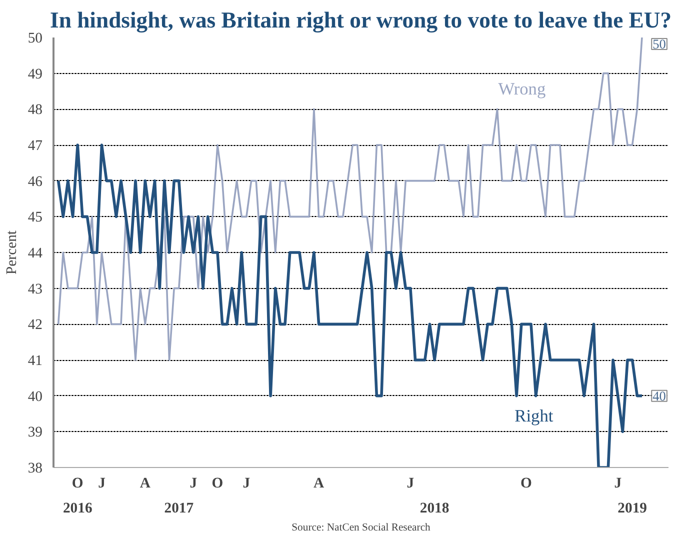 The width and height of the screenshot is (692, 543). I want to click on x-tick-label: 2017, so click(179, 508).